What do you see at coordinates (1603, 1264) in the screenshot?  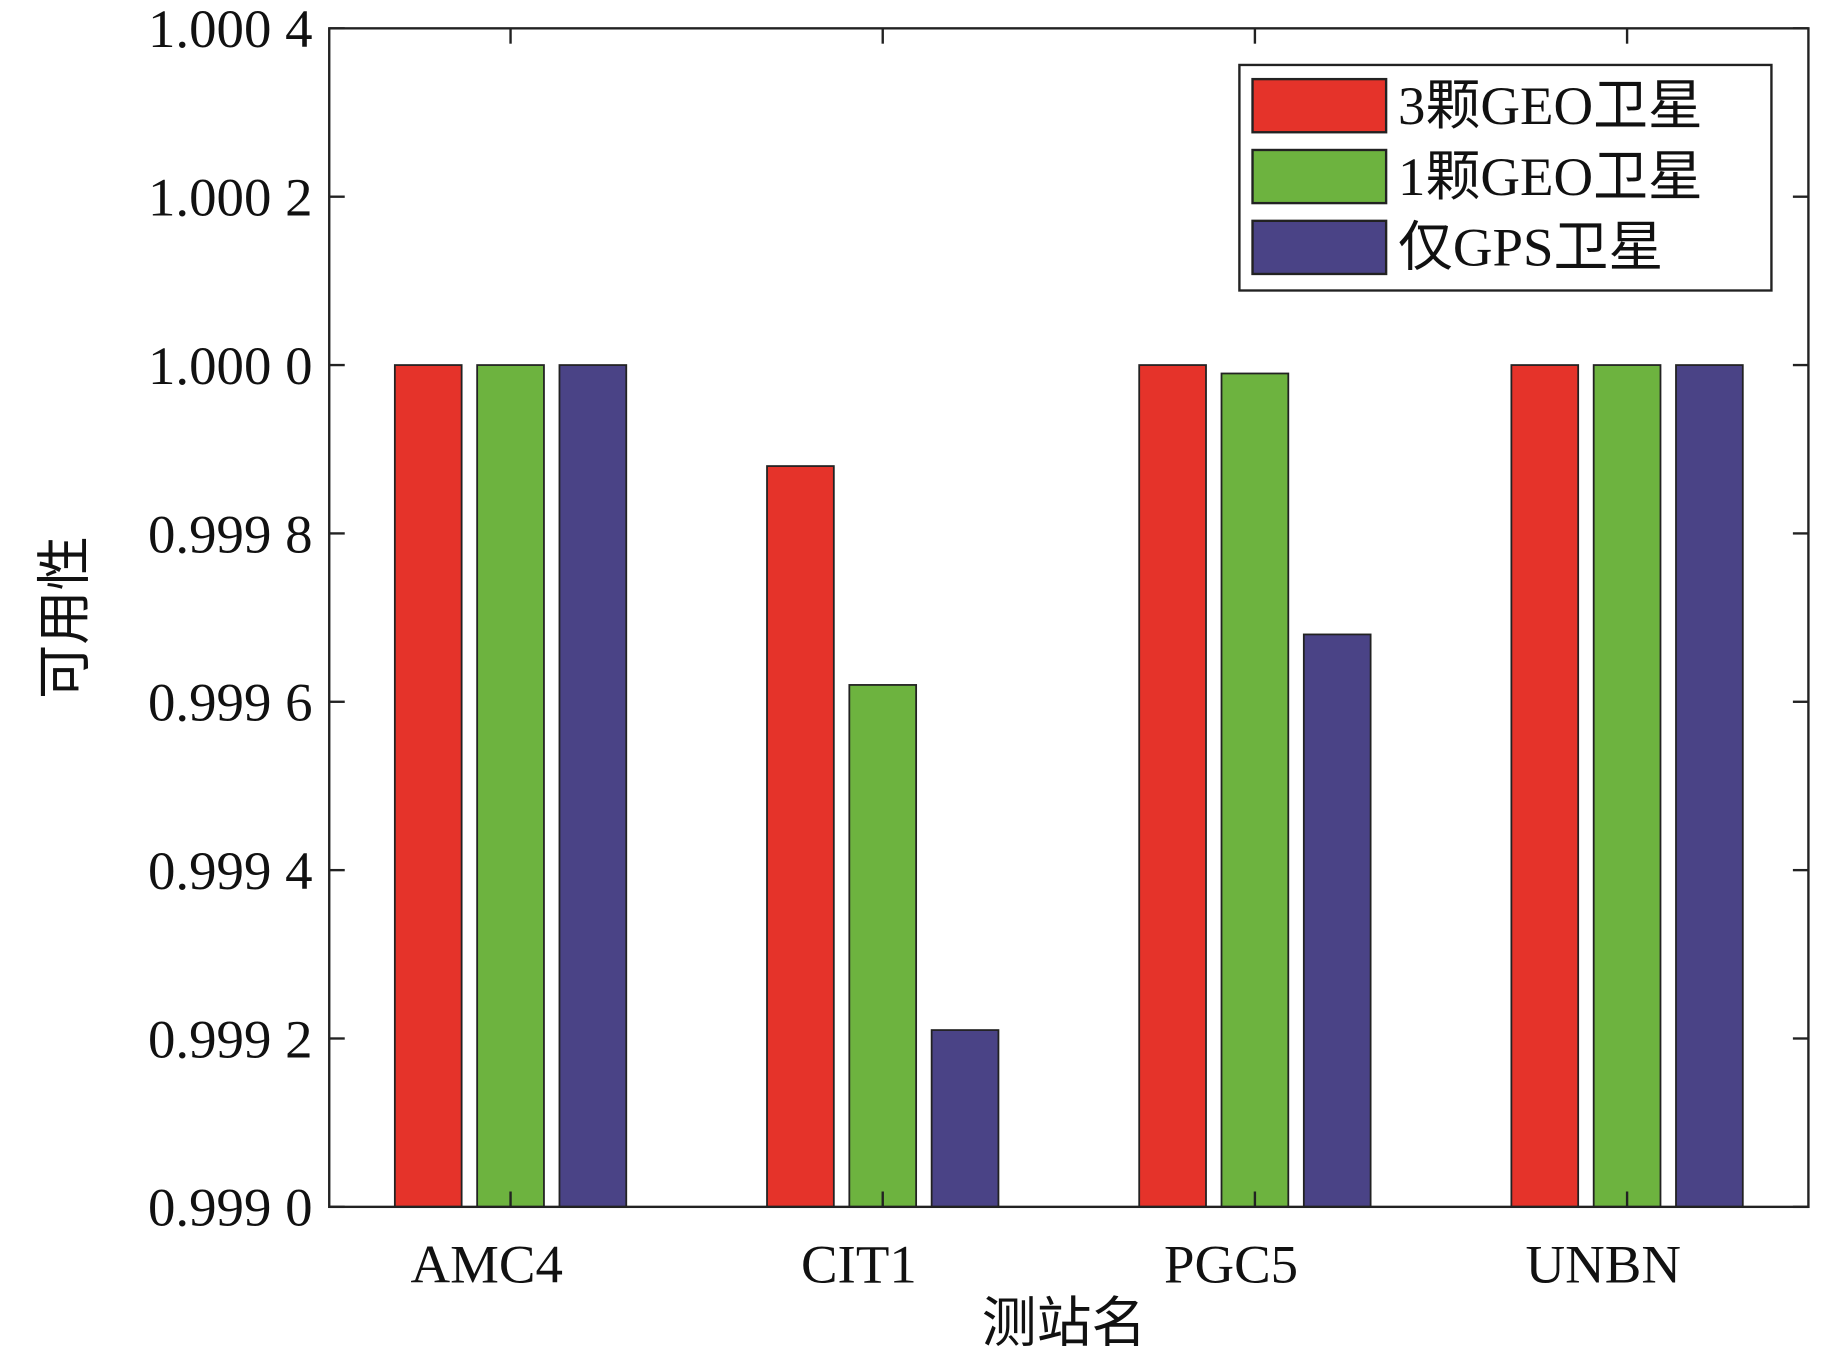 I see `x-tick-label: UNBN` at bounding box center [1603, 1264].